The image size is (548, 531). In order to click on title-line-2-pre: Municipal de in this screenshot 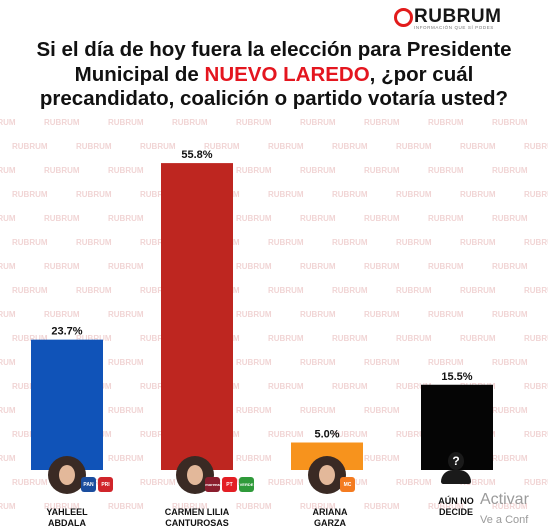, I will do `click(139, 74)`.